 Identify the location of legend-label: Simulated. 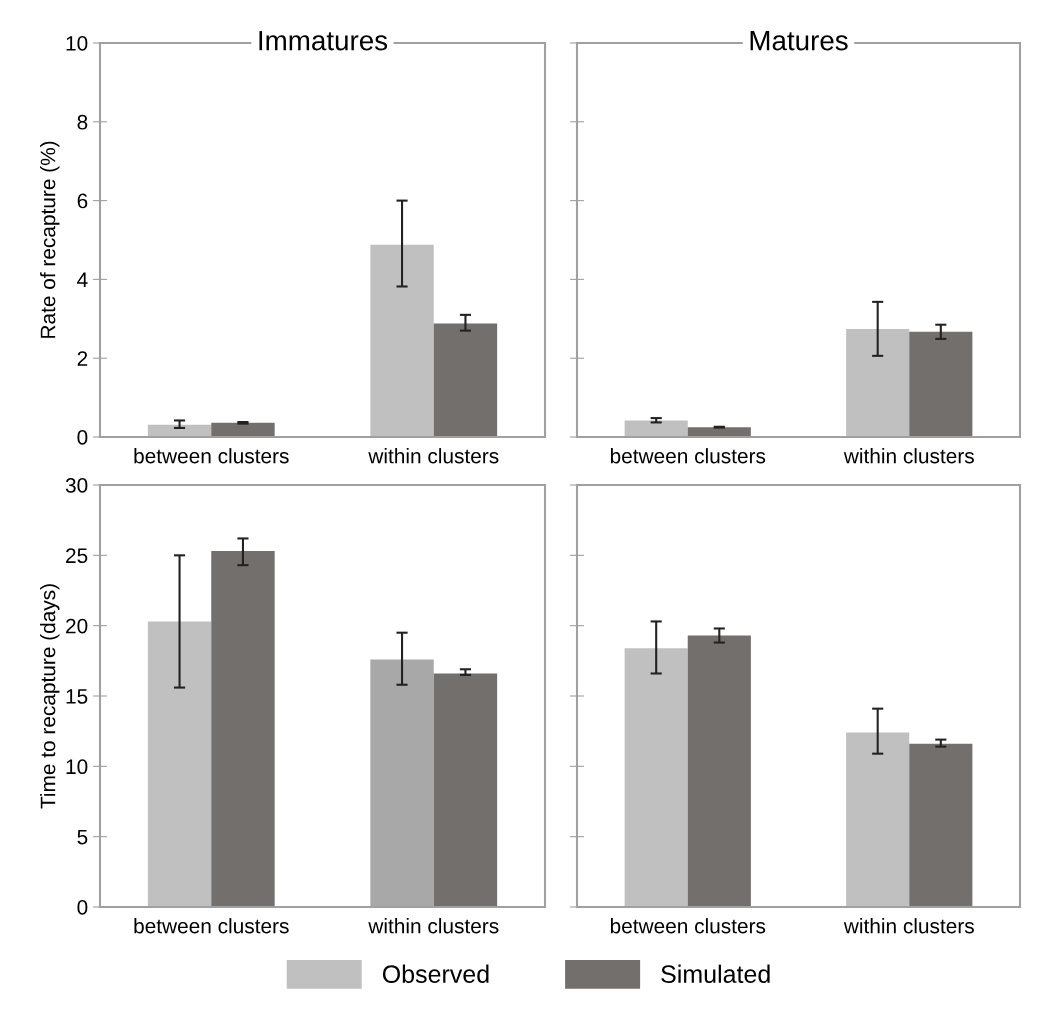
(715, 973).